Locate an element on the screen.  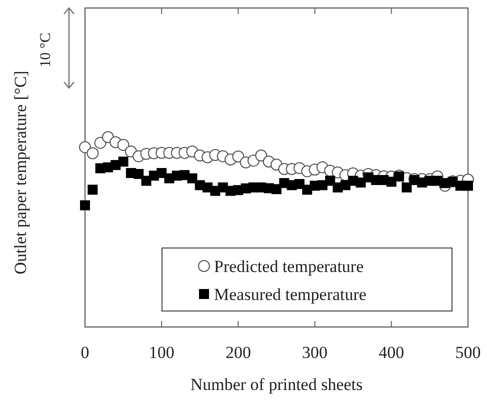
legend-label: Measured temperature is located at coordinates (290, 294).